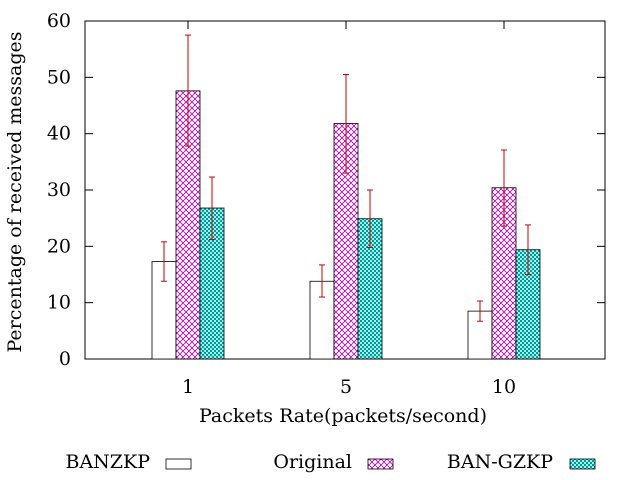 The width and height of the screenshot is (640, 480). I want to click on y-tick-label: 60, so click(59, 21).